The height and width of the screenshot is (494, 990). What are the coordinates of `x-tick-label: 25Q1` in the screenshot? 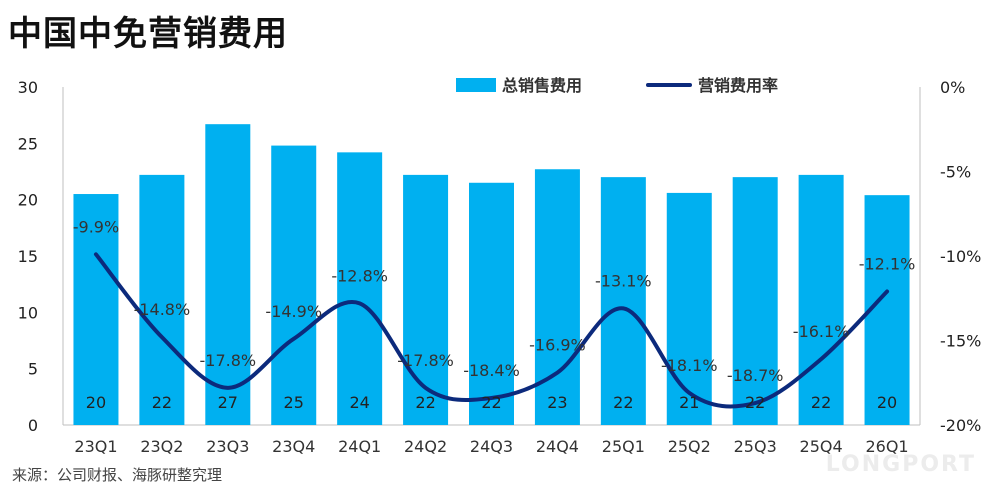 It's located at (623, 446).